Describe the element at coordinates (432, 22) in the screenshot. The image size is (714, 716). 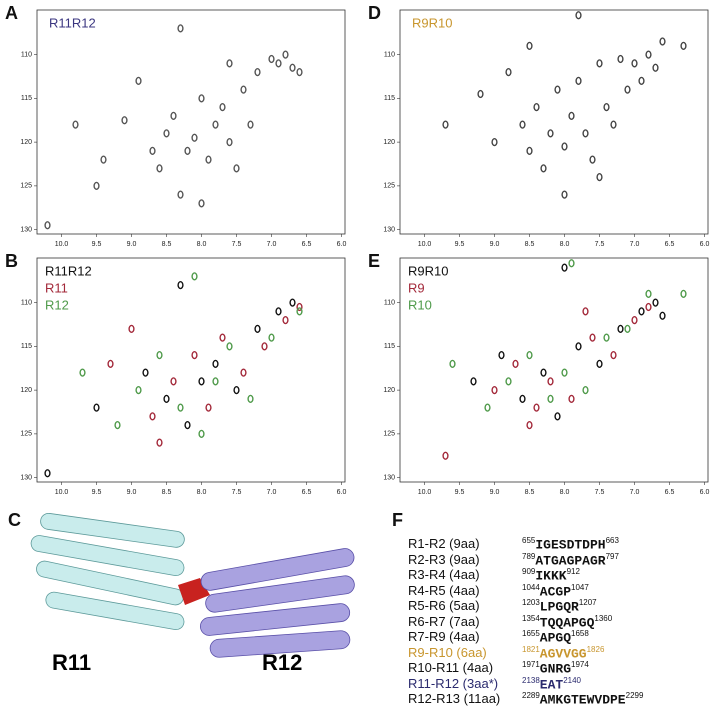
I see `legend-label: R9R10` at that location.